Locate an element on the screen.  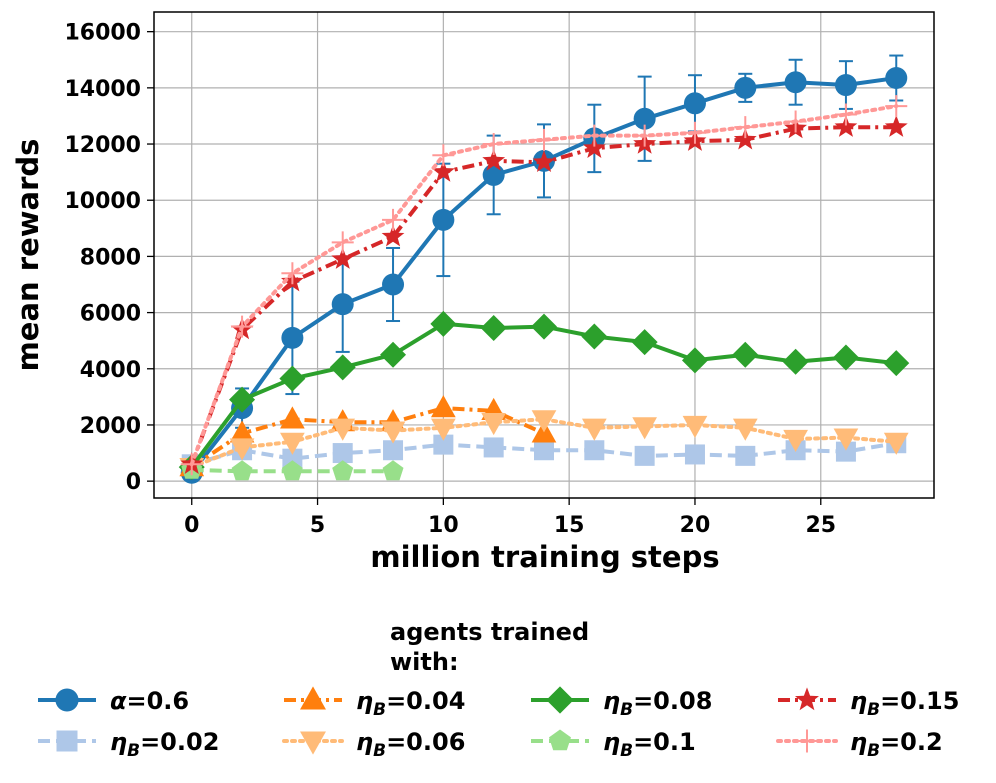
legend-entry-3: ηB=0.06 is located at coordinates (373, 744).